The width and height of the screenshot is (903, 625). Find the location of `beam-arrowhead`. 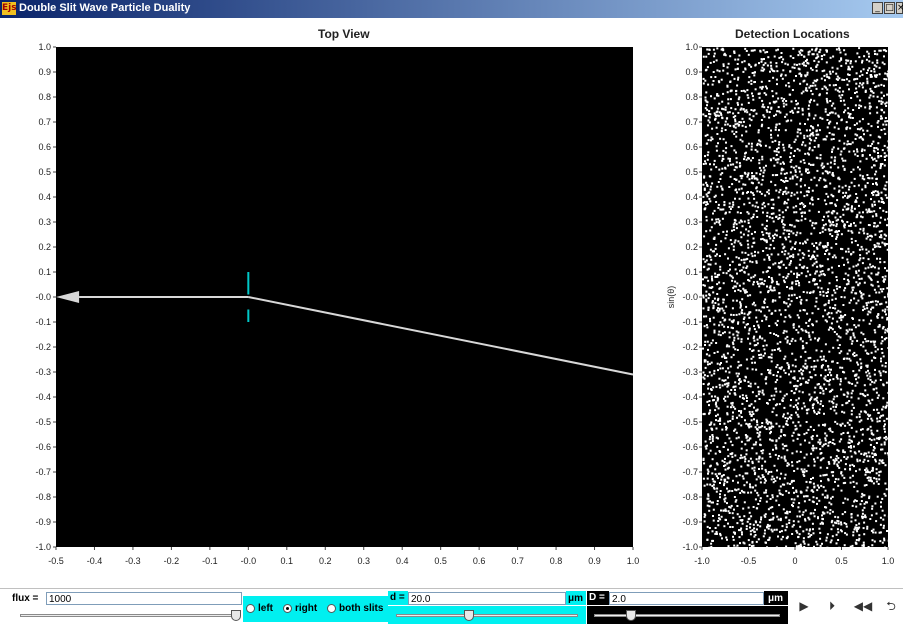

beam-arrowhead is located at coordinates (68, 297).